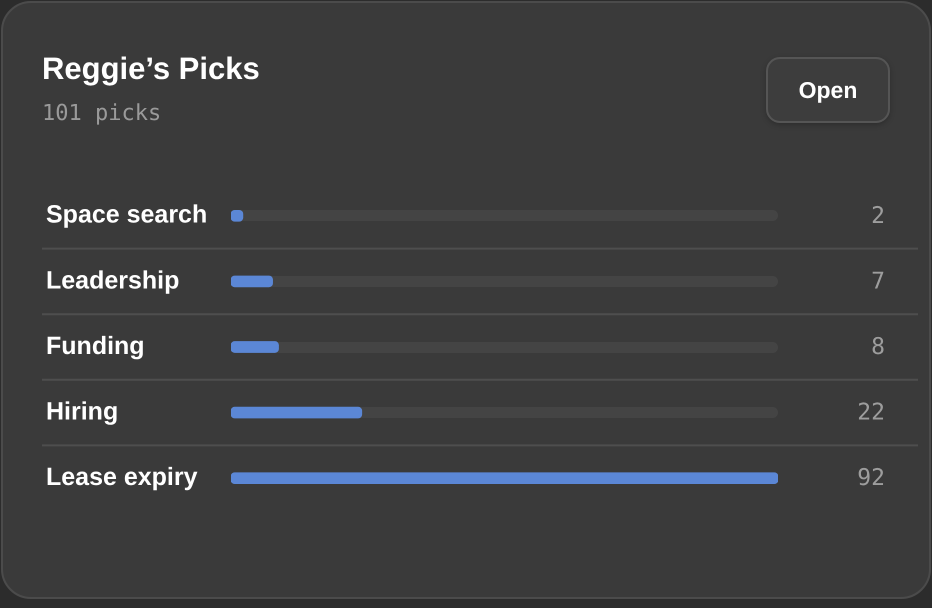 The width and height of the screenshot is (932, 608). What do you see at coordinates (828, 90) in the screenshot?
I see `open-button: Open` at bounding box center [828, 90].